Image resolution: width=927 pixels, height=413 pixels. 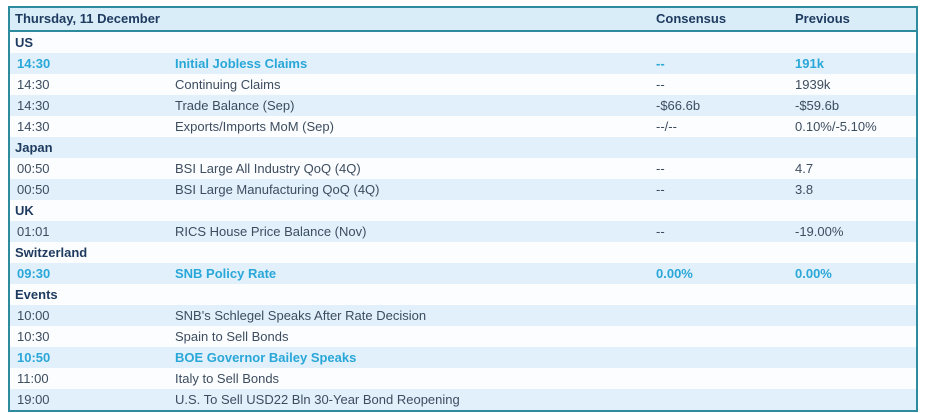 I want to click on consensus-cell: --/--, so click(x=666, y=126).